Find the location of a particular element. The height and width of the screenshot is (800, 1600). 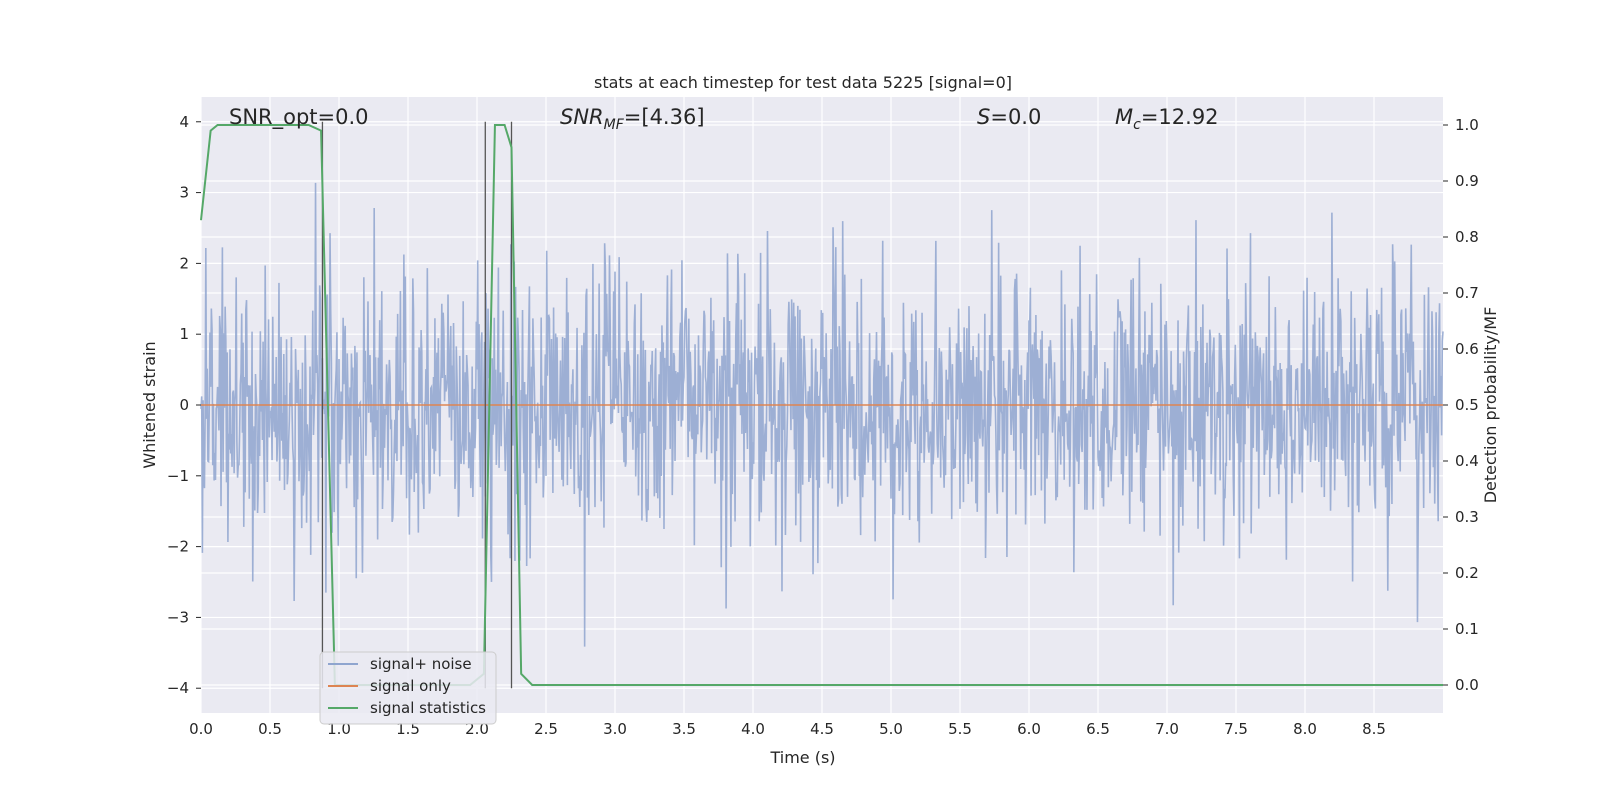

y-axis-label: Whitened strain is located at coordinates (149, 404).